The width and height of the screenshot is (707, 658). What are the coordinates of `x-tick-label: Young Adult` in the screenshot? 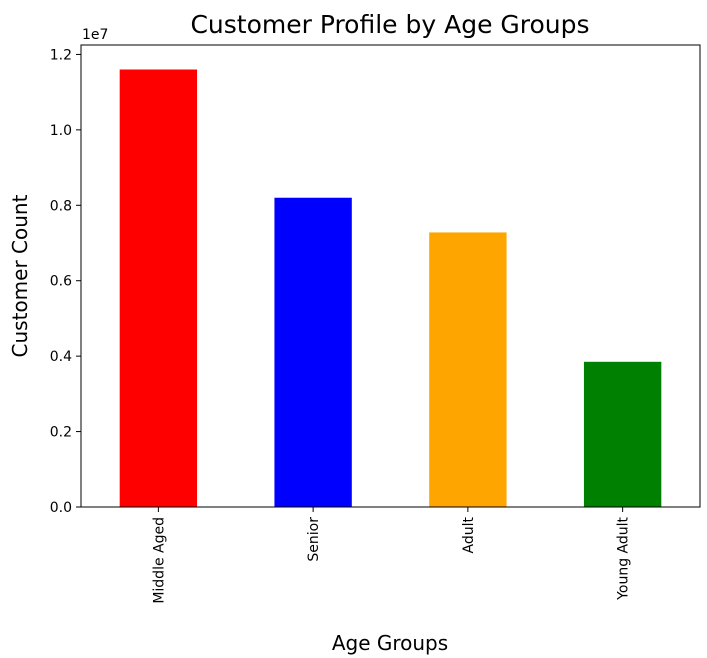 It's located at (624, 558).